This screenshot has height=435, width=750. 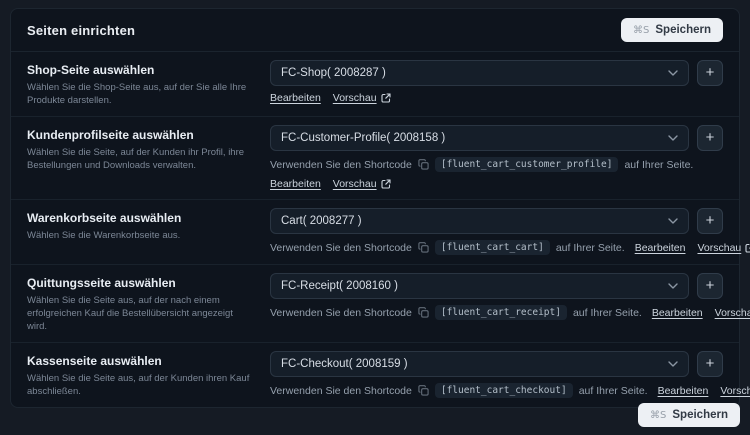 I want to click on select-row: FC-Shop( 2008287 ) +, so click(x=496, y=73).